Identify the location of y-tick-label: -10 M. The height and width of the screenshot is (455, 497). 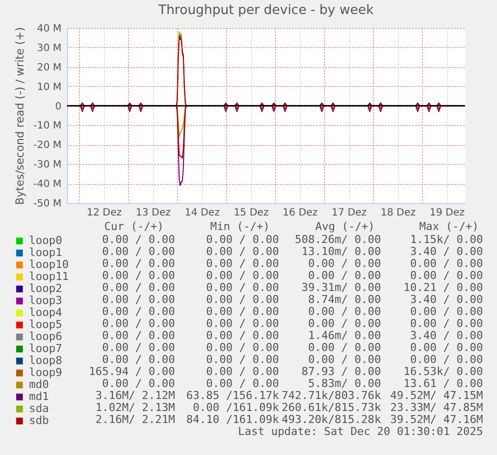
(47, 126).